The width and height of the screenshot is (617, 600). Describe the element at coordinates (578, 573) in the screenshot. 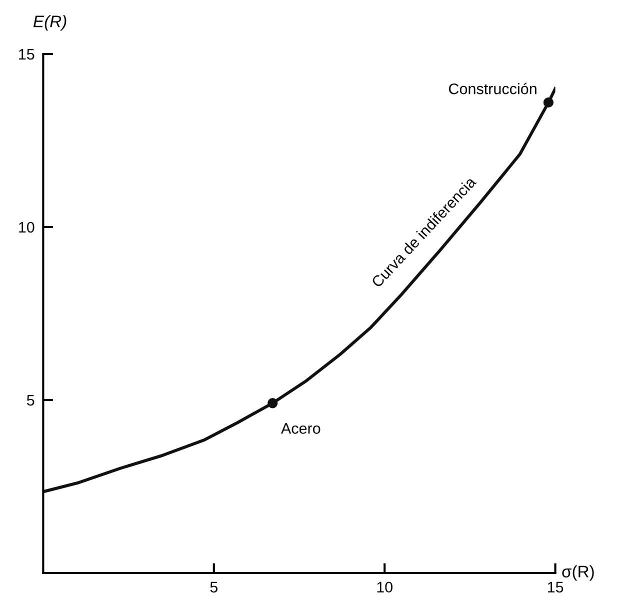

I see `x-axis-title: σ(R)` at that location.